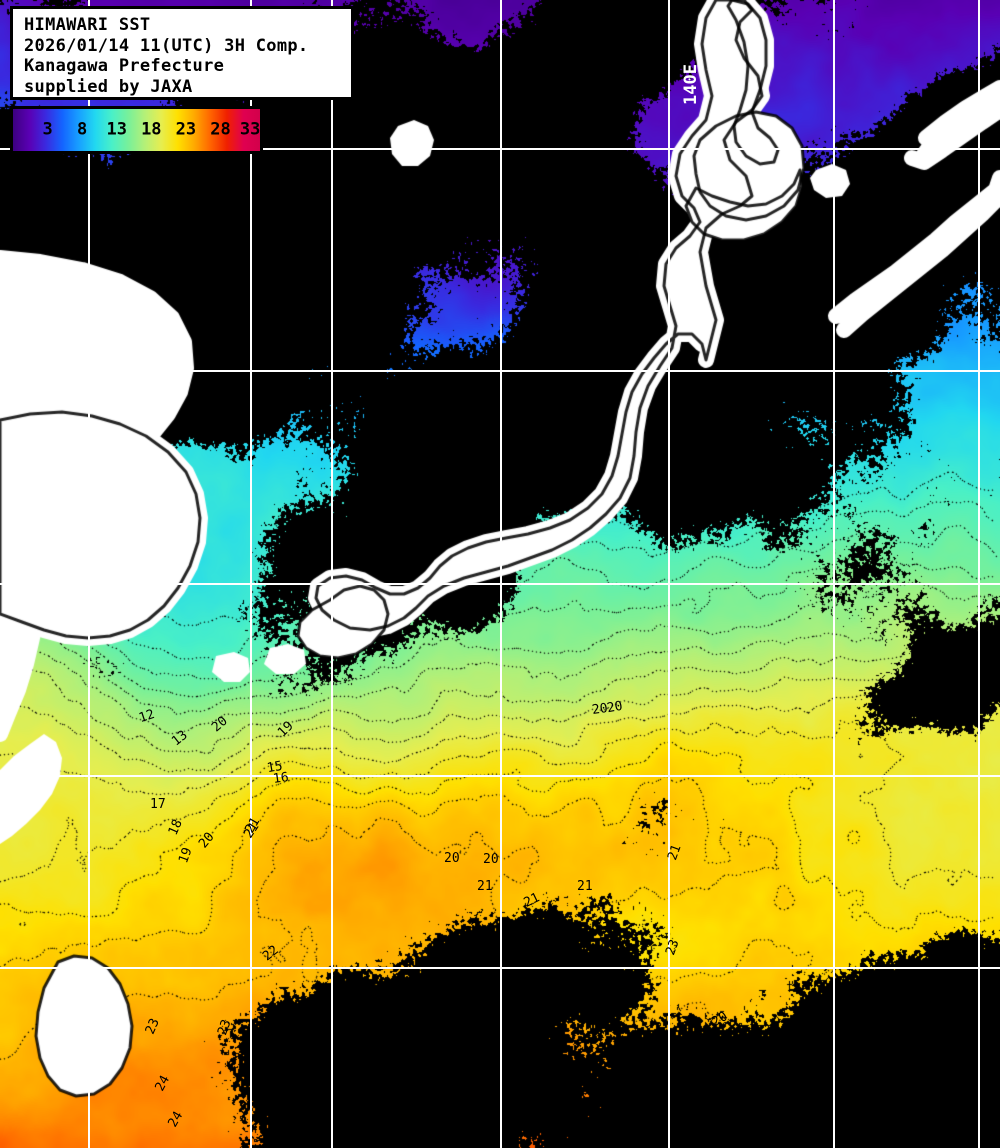 The height and width of the screenshot is (1148, 1000). Describe the element at coordinates (47, 129) in the screenshot. I see `colorbar-tick-3: 3` at that location.